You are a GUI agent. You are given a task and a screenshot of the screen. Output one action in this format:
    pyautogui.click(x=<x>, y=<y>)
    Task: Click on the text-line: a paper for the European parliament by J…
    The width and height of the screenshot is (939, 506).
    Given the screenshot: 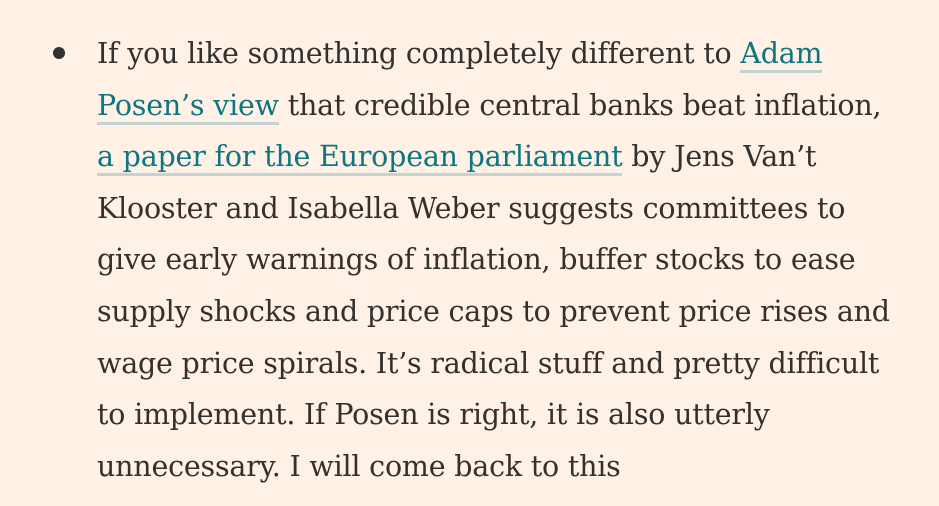 What is the action you would take?
    pyautogui.click(x=497, y=157)
    